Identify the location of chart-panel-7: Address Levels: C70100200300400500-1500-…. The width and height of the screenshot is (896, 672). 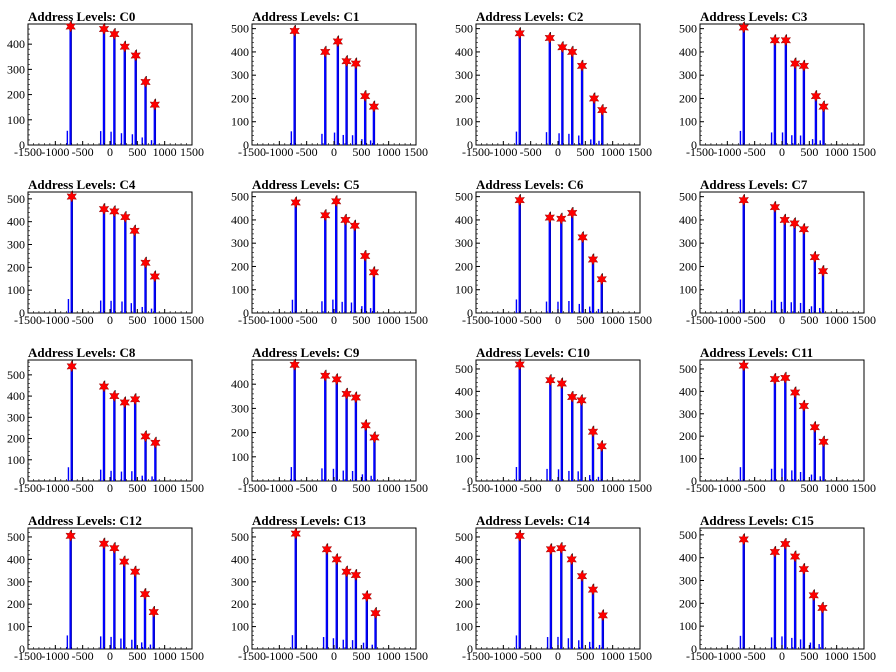
(777, 252).